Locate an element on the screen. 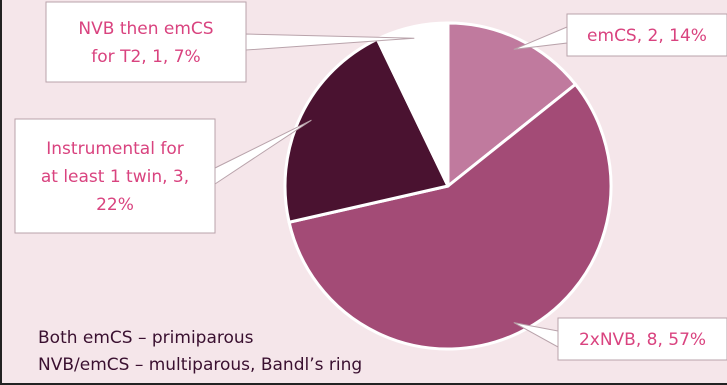 This screenshot has height=385, width=727. note-line-1: Both emCS – primiparous is located at coordinates (146, 338).